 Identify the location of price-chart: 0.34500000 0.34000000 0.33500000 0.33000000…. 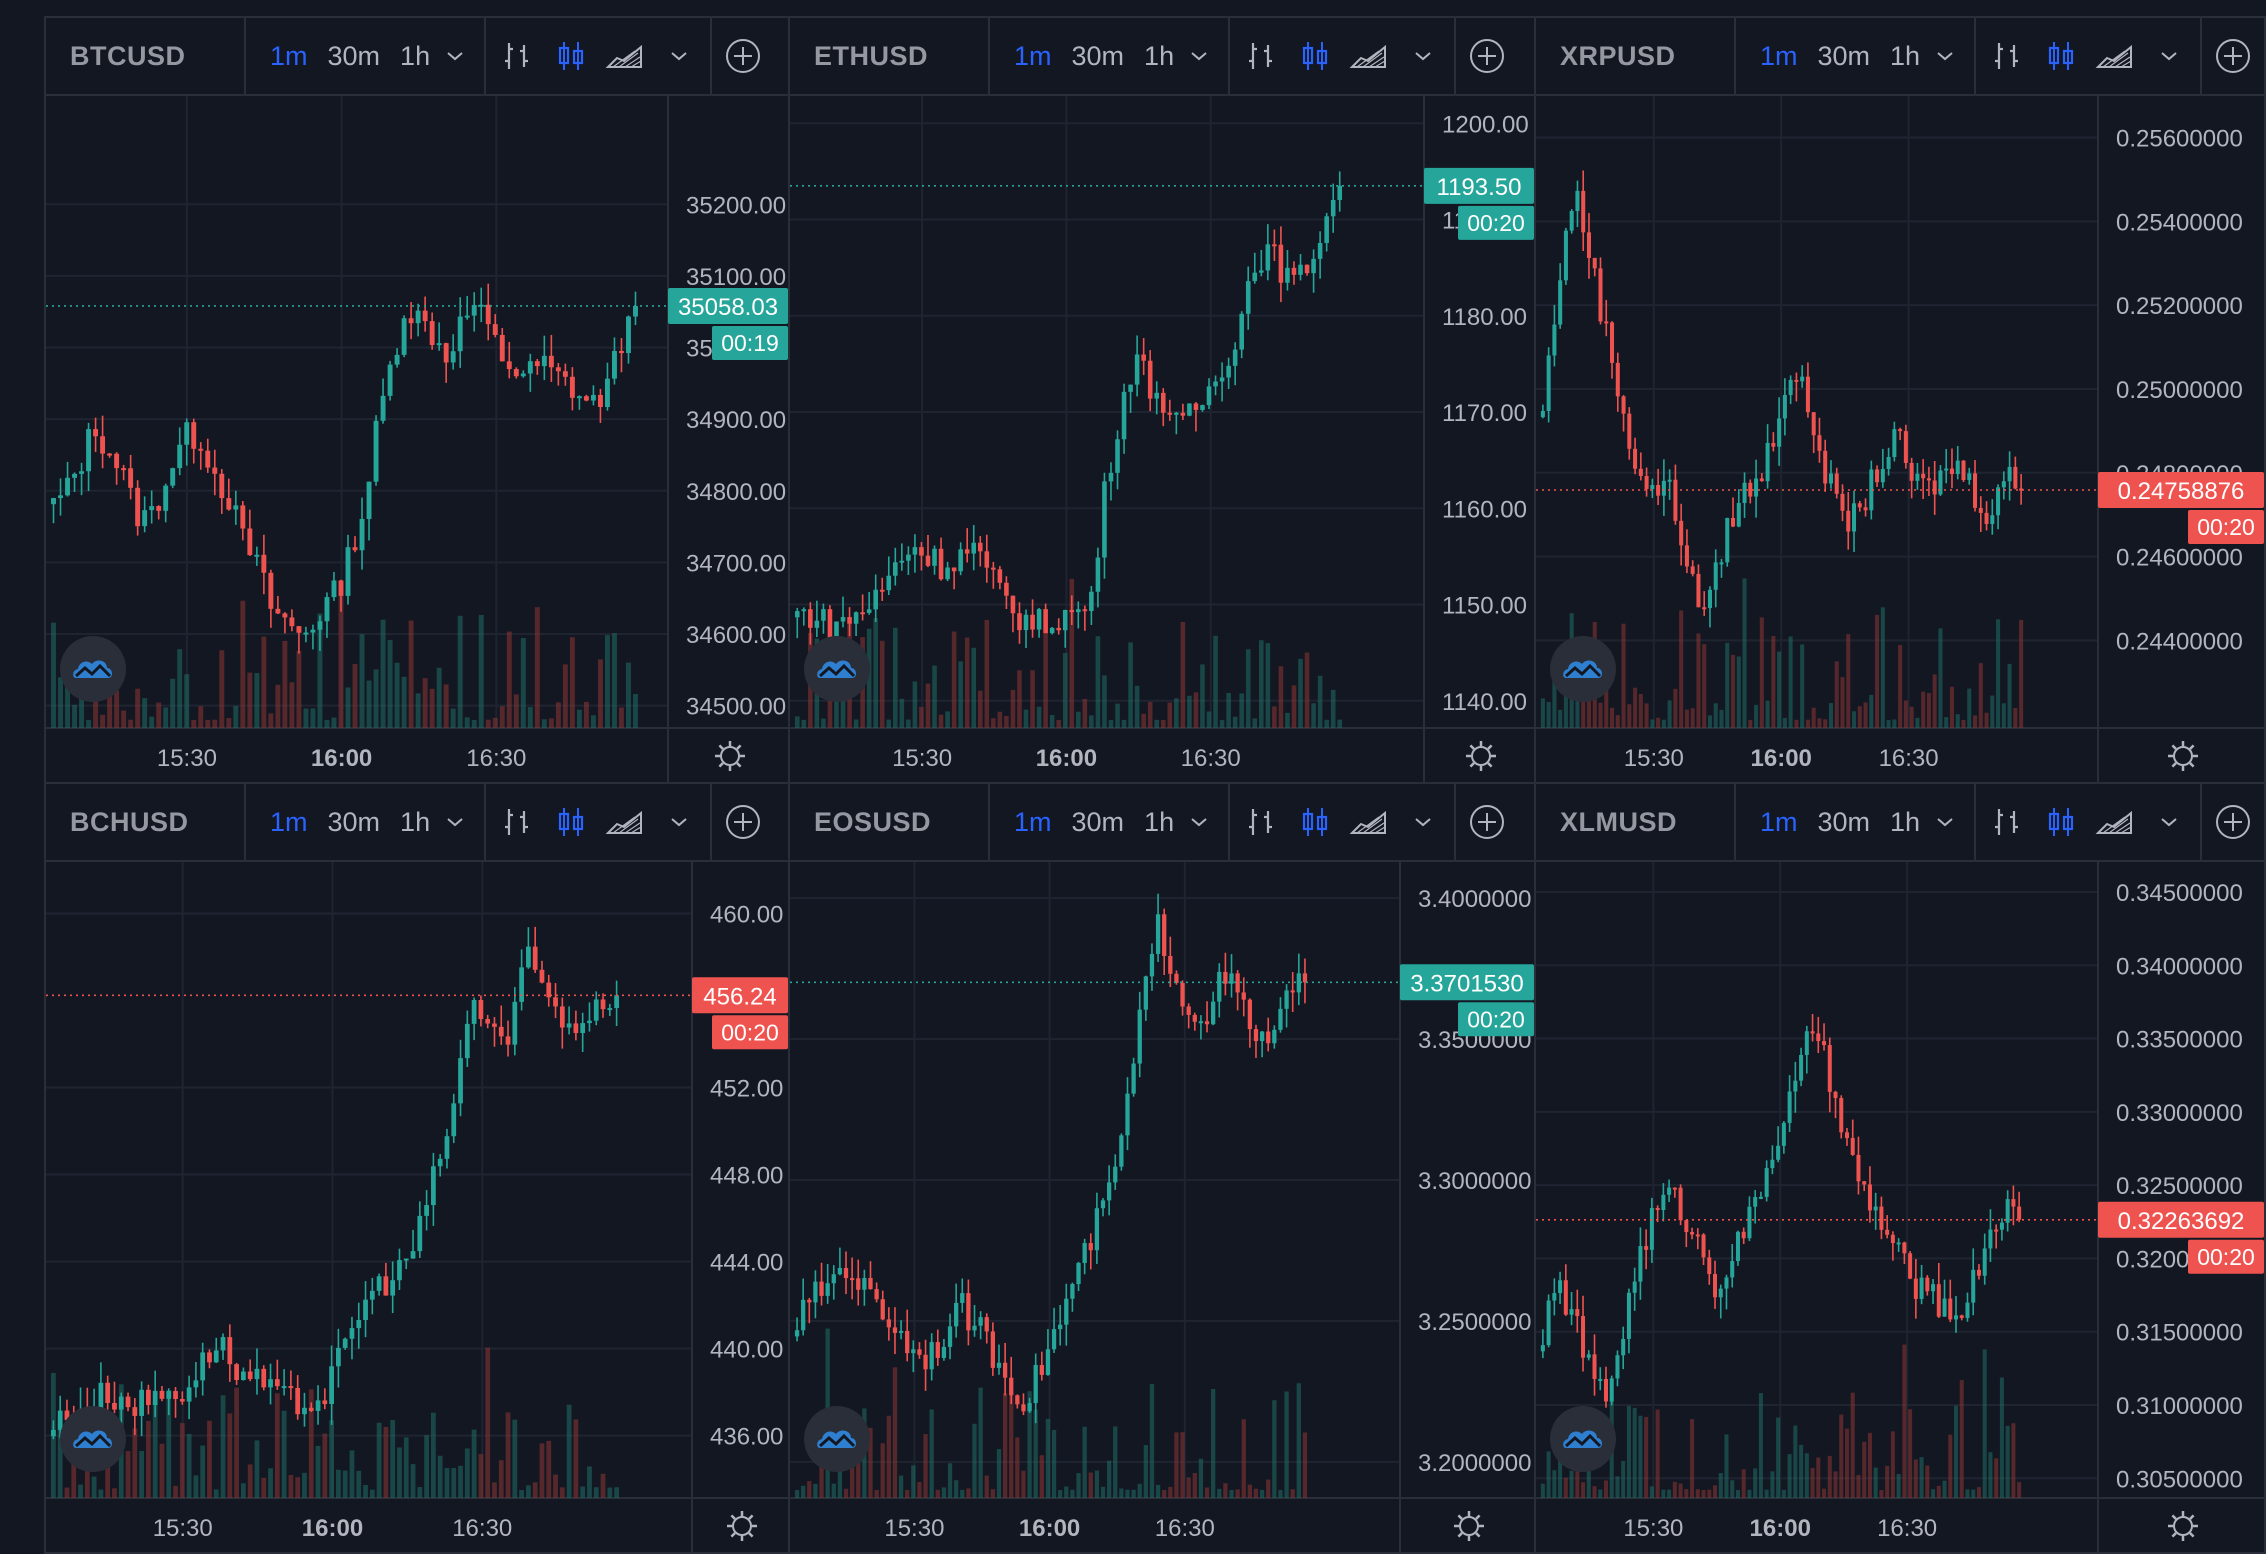
(1900, 1207).